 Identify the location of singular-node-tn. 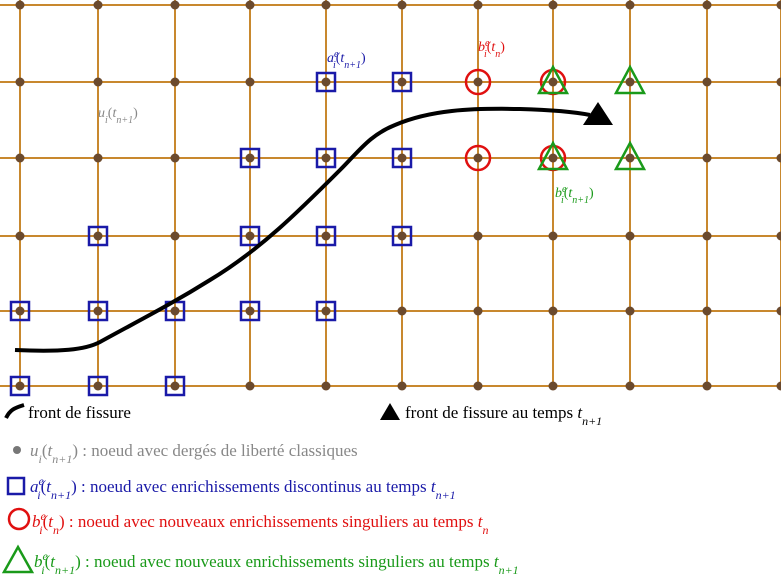
(478, 82).